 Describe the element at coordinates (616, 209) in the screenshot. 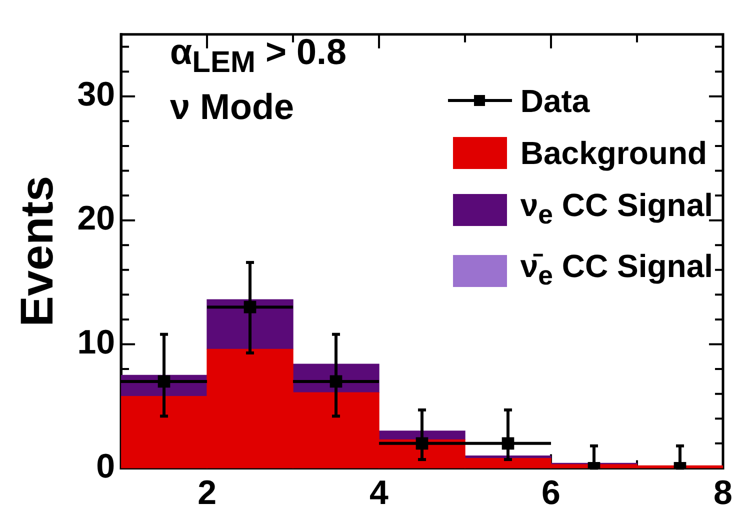

I see `legend-label: ν$_{e}$ CC Signal` at that location.